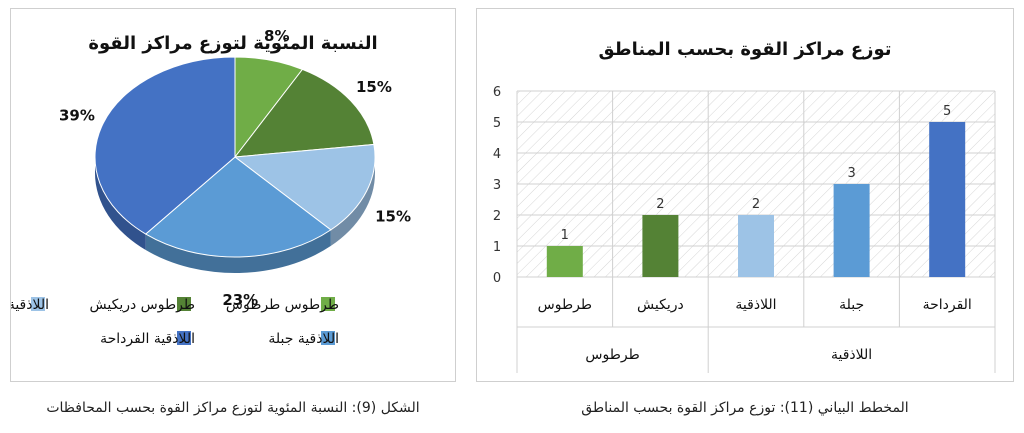 Image resolution: width=1024 pixels, height=433 pixels. What do you see at coordinates (755, 305) in the screenshot?
I see `category-label: اللاذقية` at bounding box center [755, 305].